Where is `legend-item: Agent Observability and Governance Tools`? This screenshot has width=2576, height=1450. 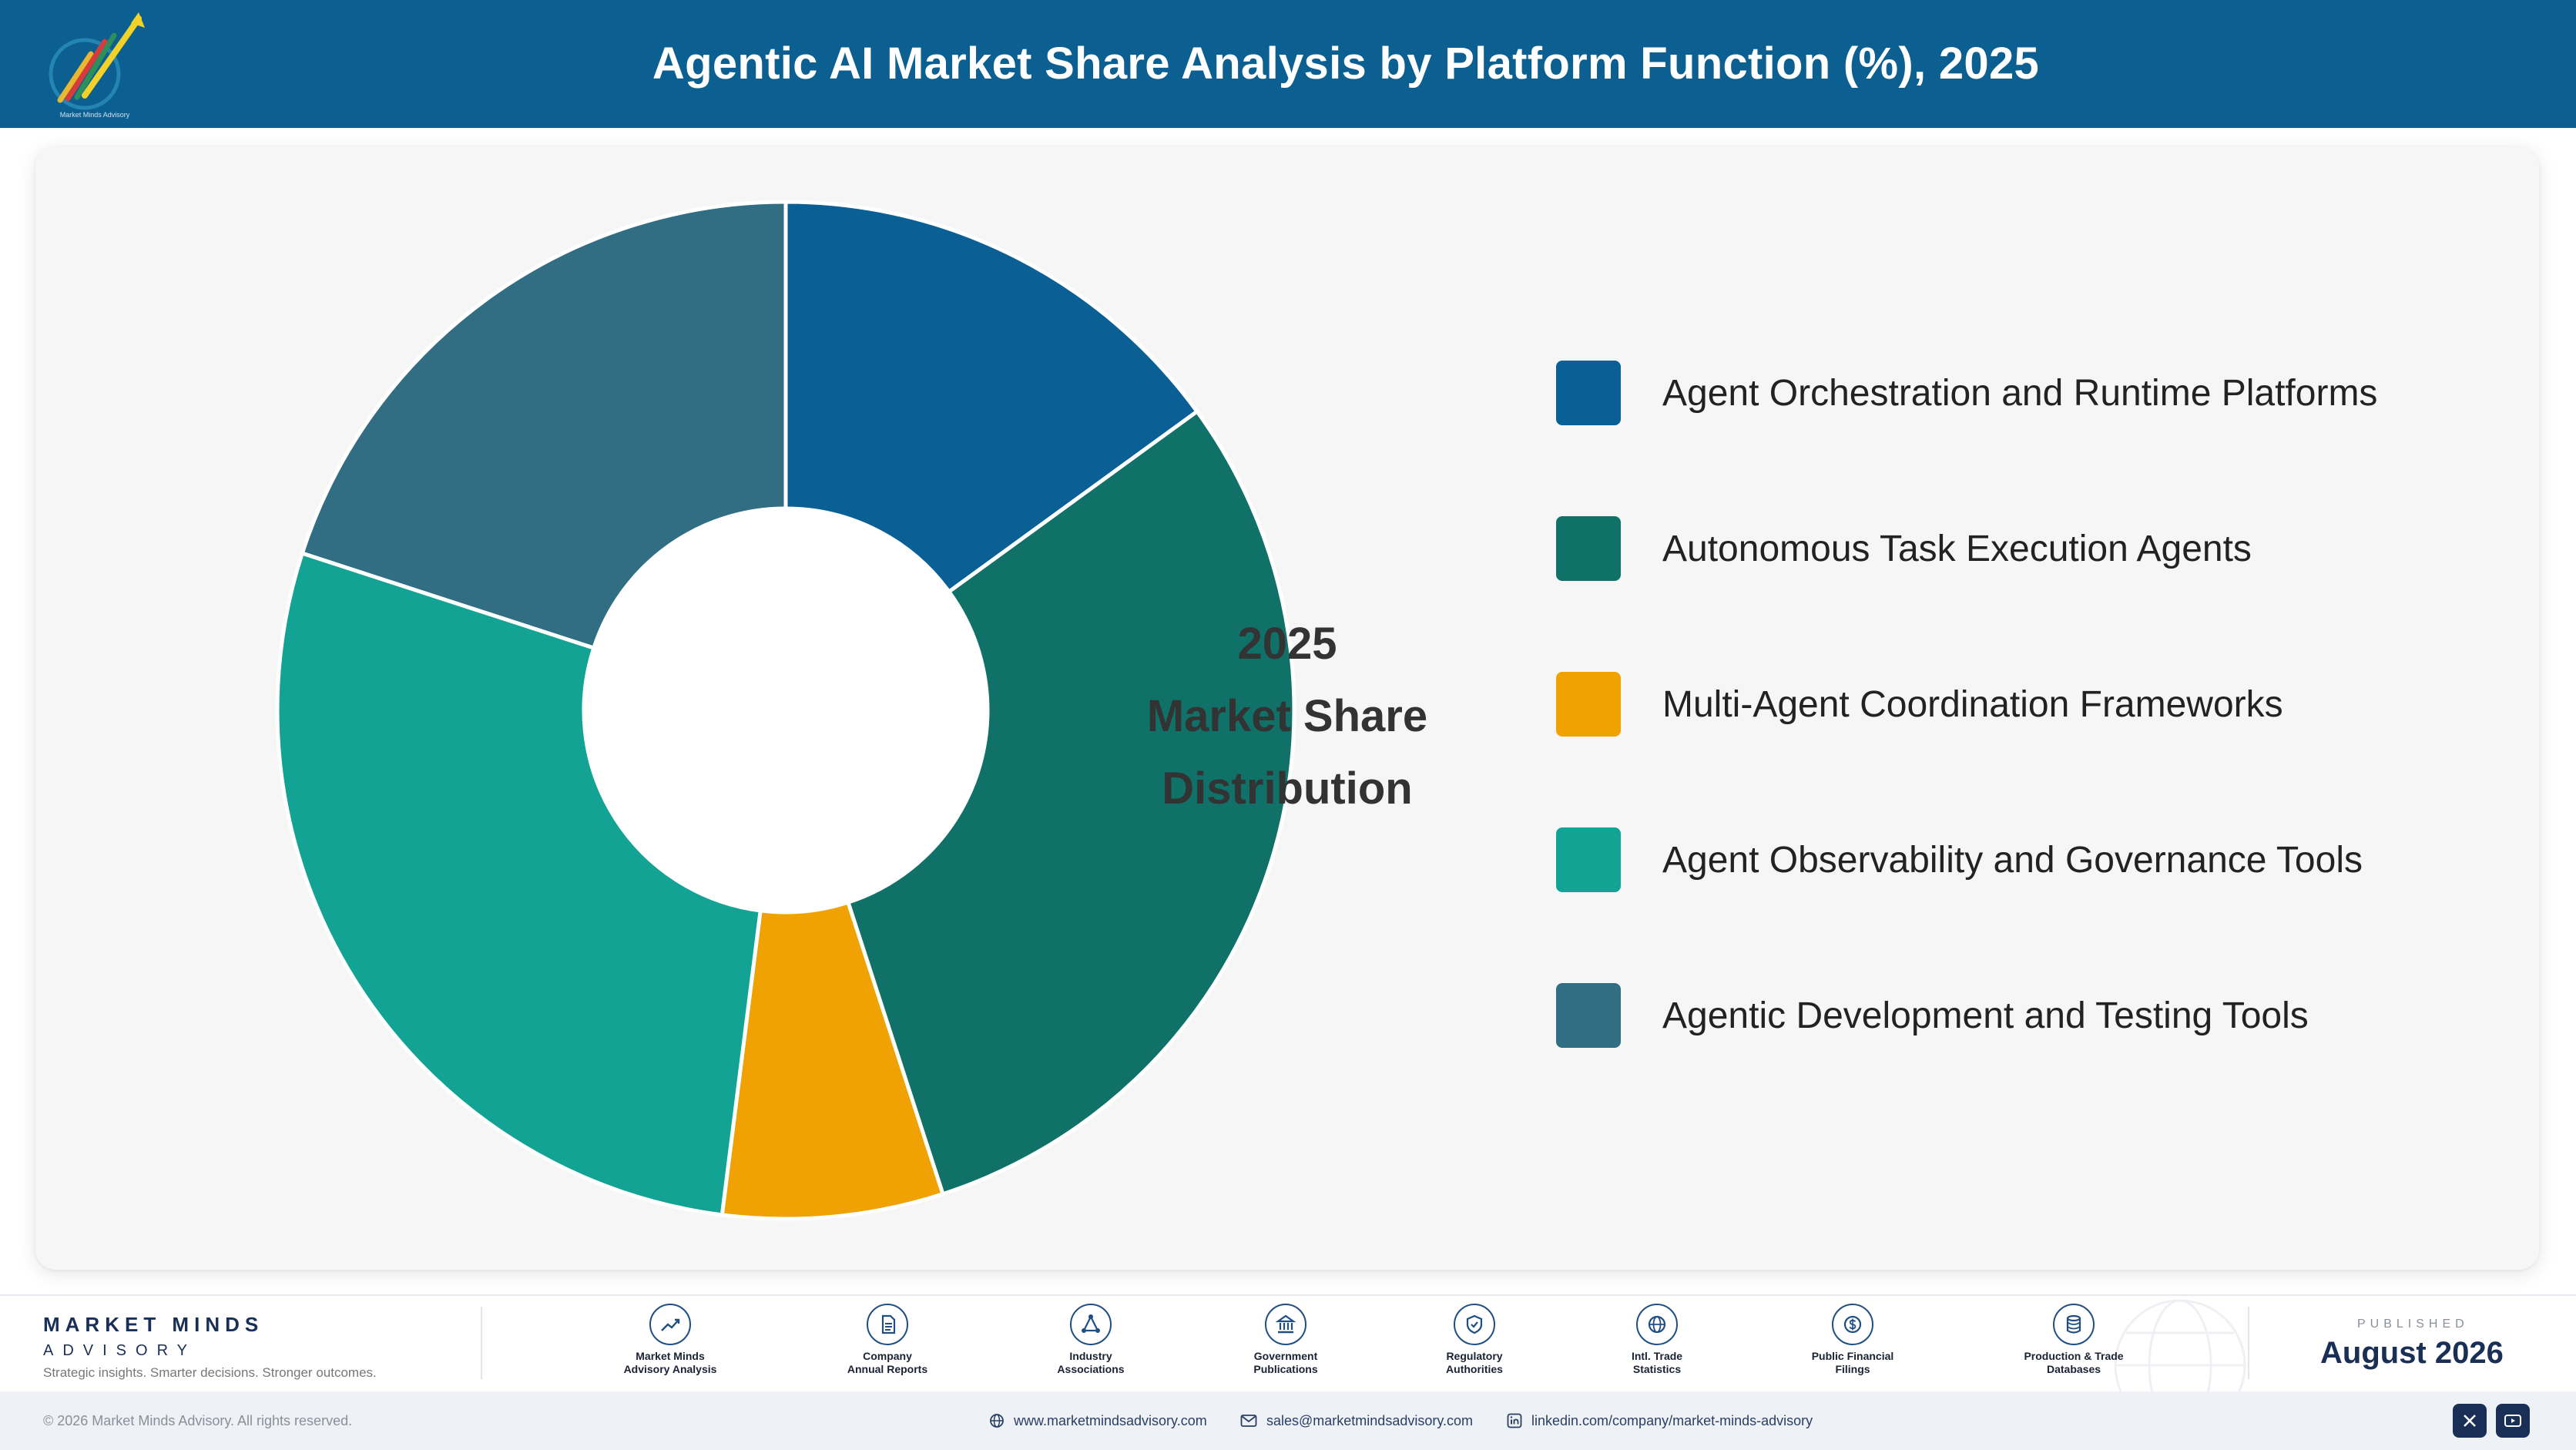 legend-item: Agent Observability and Governance Tools is located at coordinates (2018, 860).